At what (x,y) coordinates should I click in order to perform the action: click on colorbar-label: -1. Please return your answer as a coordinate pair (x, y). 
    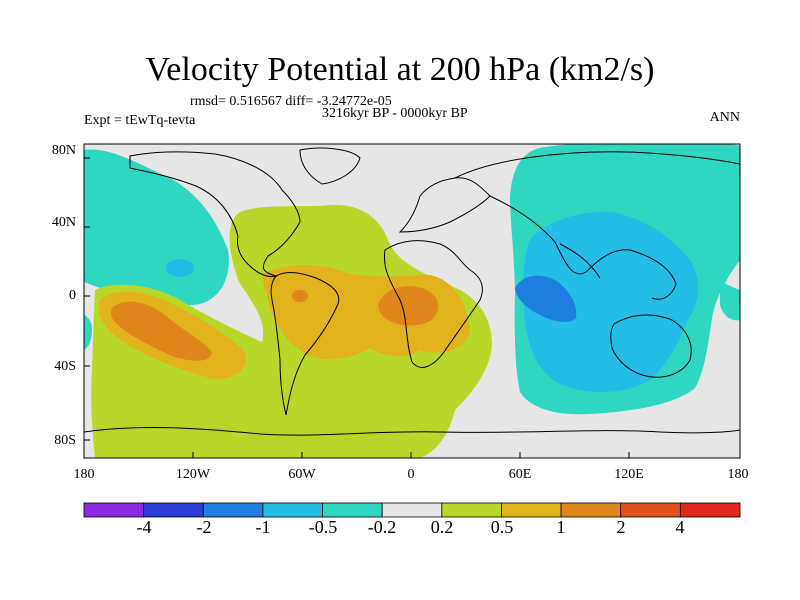
    Looking at the image, I should click on (263, 527).